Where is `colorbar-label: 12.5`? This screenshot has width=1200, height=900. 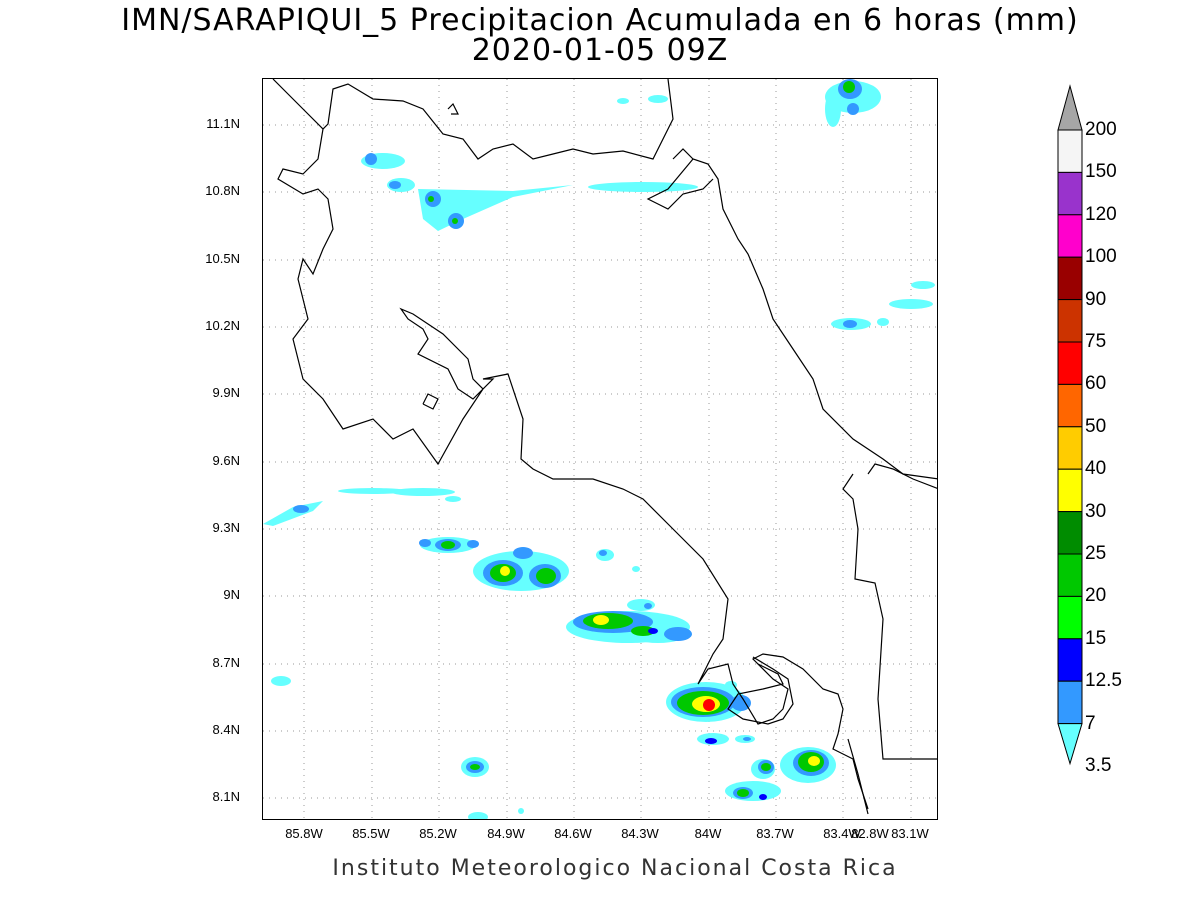 colorbar-label: 12.5 is located at coordinates (1103, 681).